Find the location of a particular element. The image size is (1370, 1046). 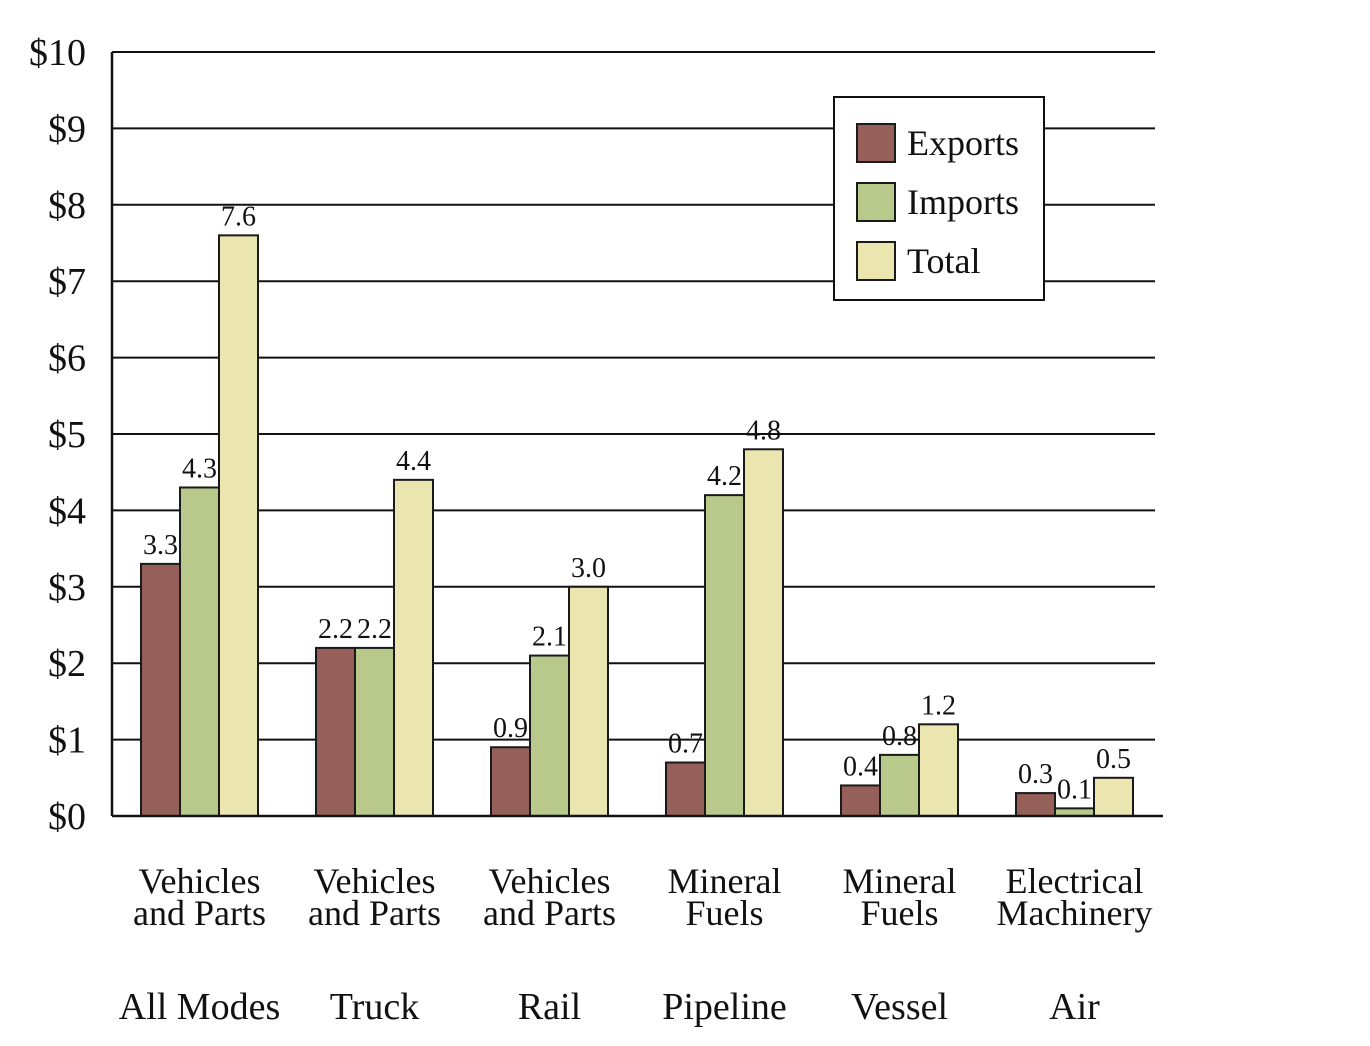

mode-label: All Modes is located at coordinates (200, 1007).